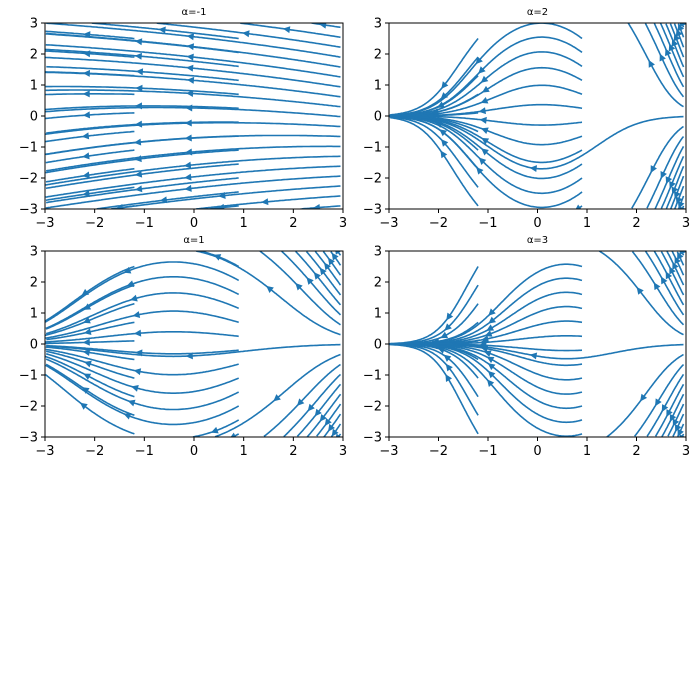 This screenshot has height=675, width=700. What do you see at coordinates (343, 451) in the screenshot?
I see `x-tick-label: 3` at bounding box center [343, 451].